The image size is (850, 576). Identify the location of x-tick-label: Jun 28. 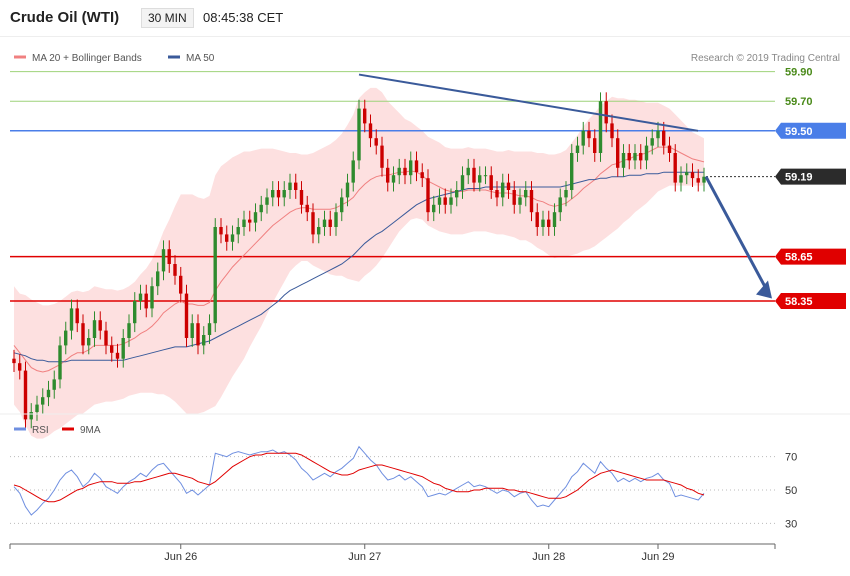
(548, 557).